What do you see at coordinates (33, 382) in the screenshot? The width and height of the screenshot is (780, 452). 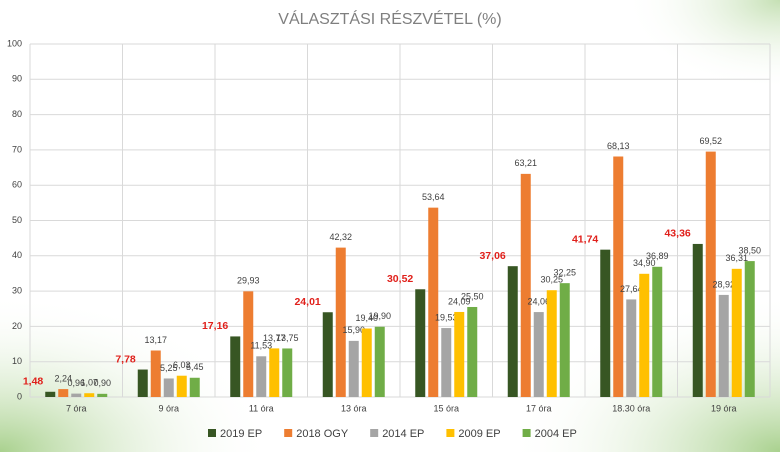 I see `value-label: 1,48` at bounding box center [33, 382].